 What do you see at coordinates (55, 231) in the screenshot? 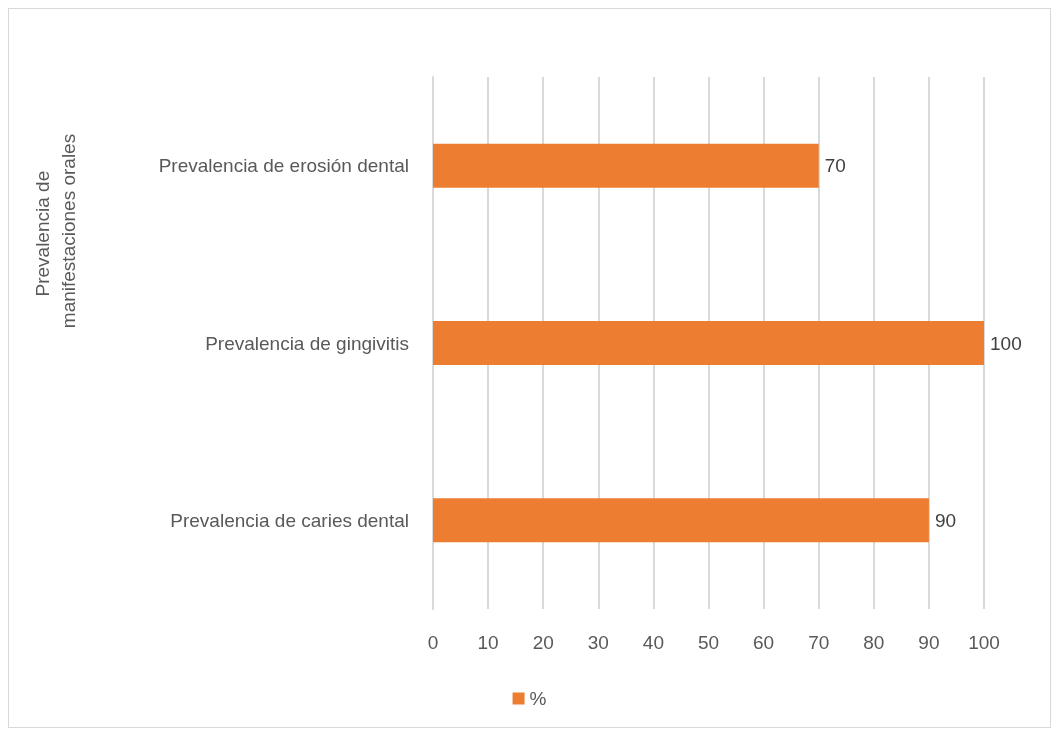
I see `y-axis-title: Prevalencia de manifestaciones orales` at bounding box center [55, 231].